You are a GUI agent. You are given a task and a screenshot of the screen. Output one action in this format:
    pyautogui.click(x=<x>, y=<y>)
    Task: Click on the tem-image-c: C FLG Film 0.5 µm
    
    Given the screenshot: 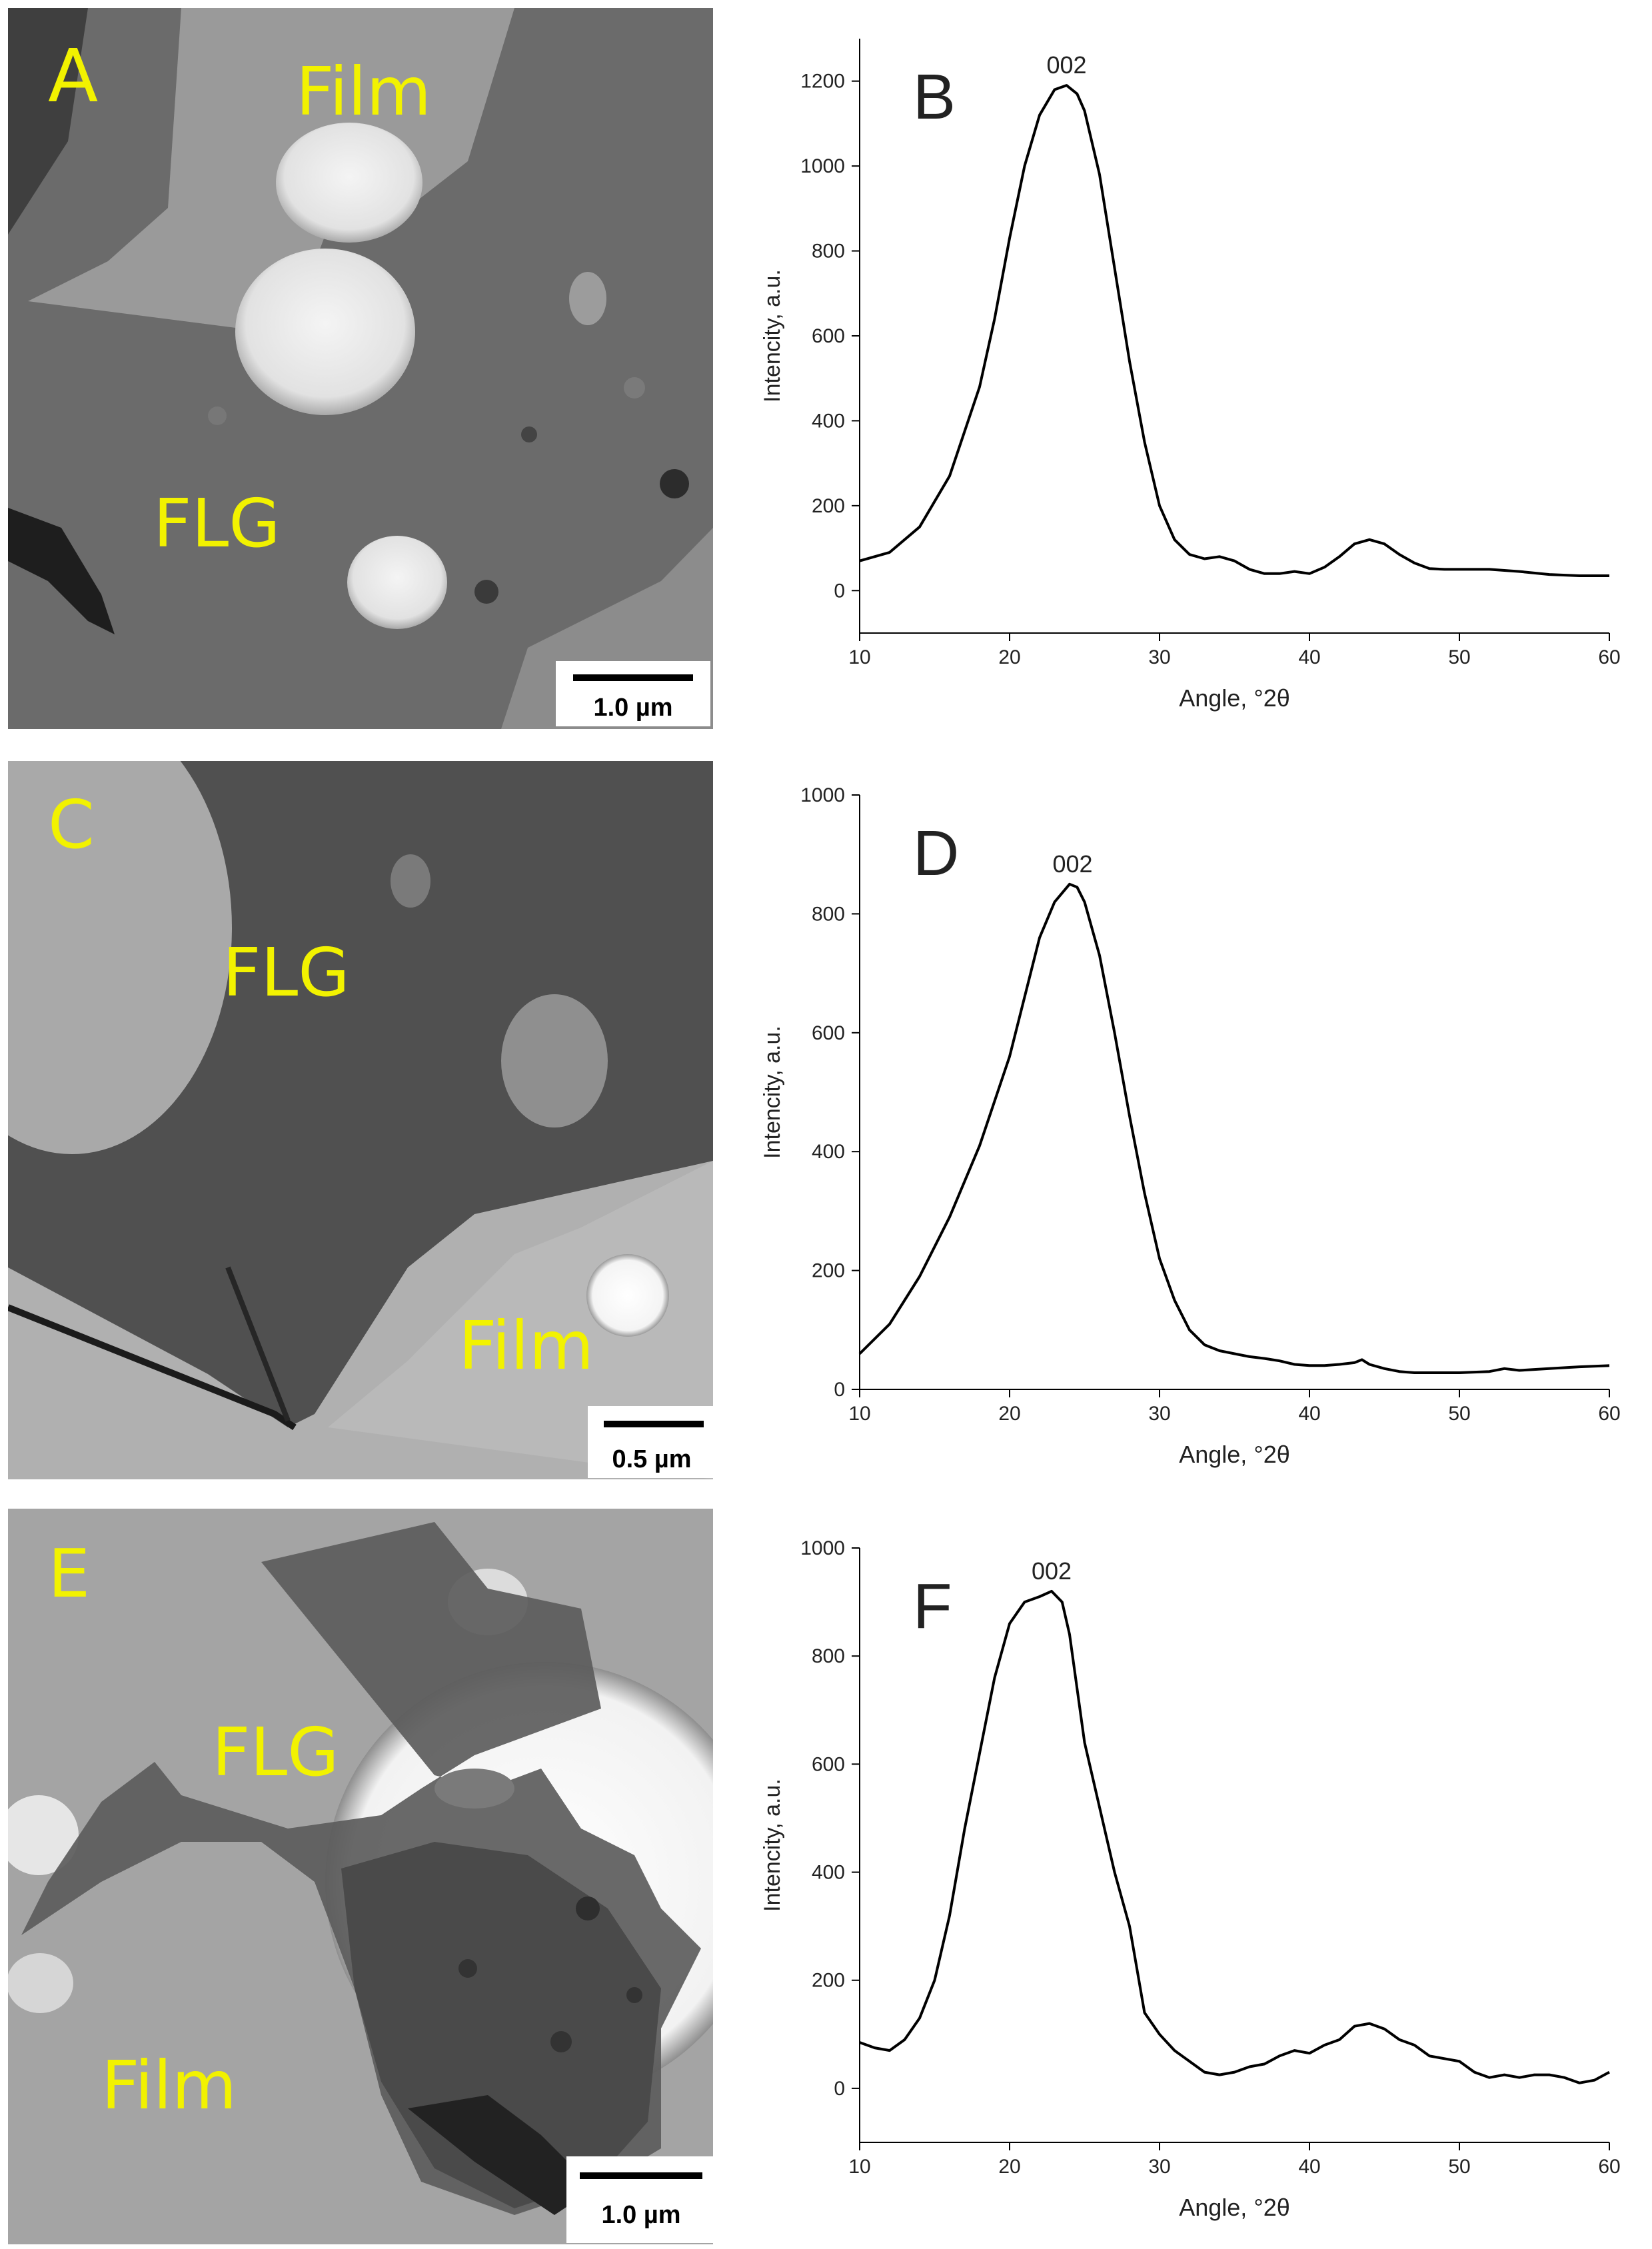 What is the action you would take?
    pyautogui.click(x=360, y=1120)
    